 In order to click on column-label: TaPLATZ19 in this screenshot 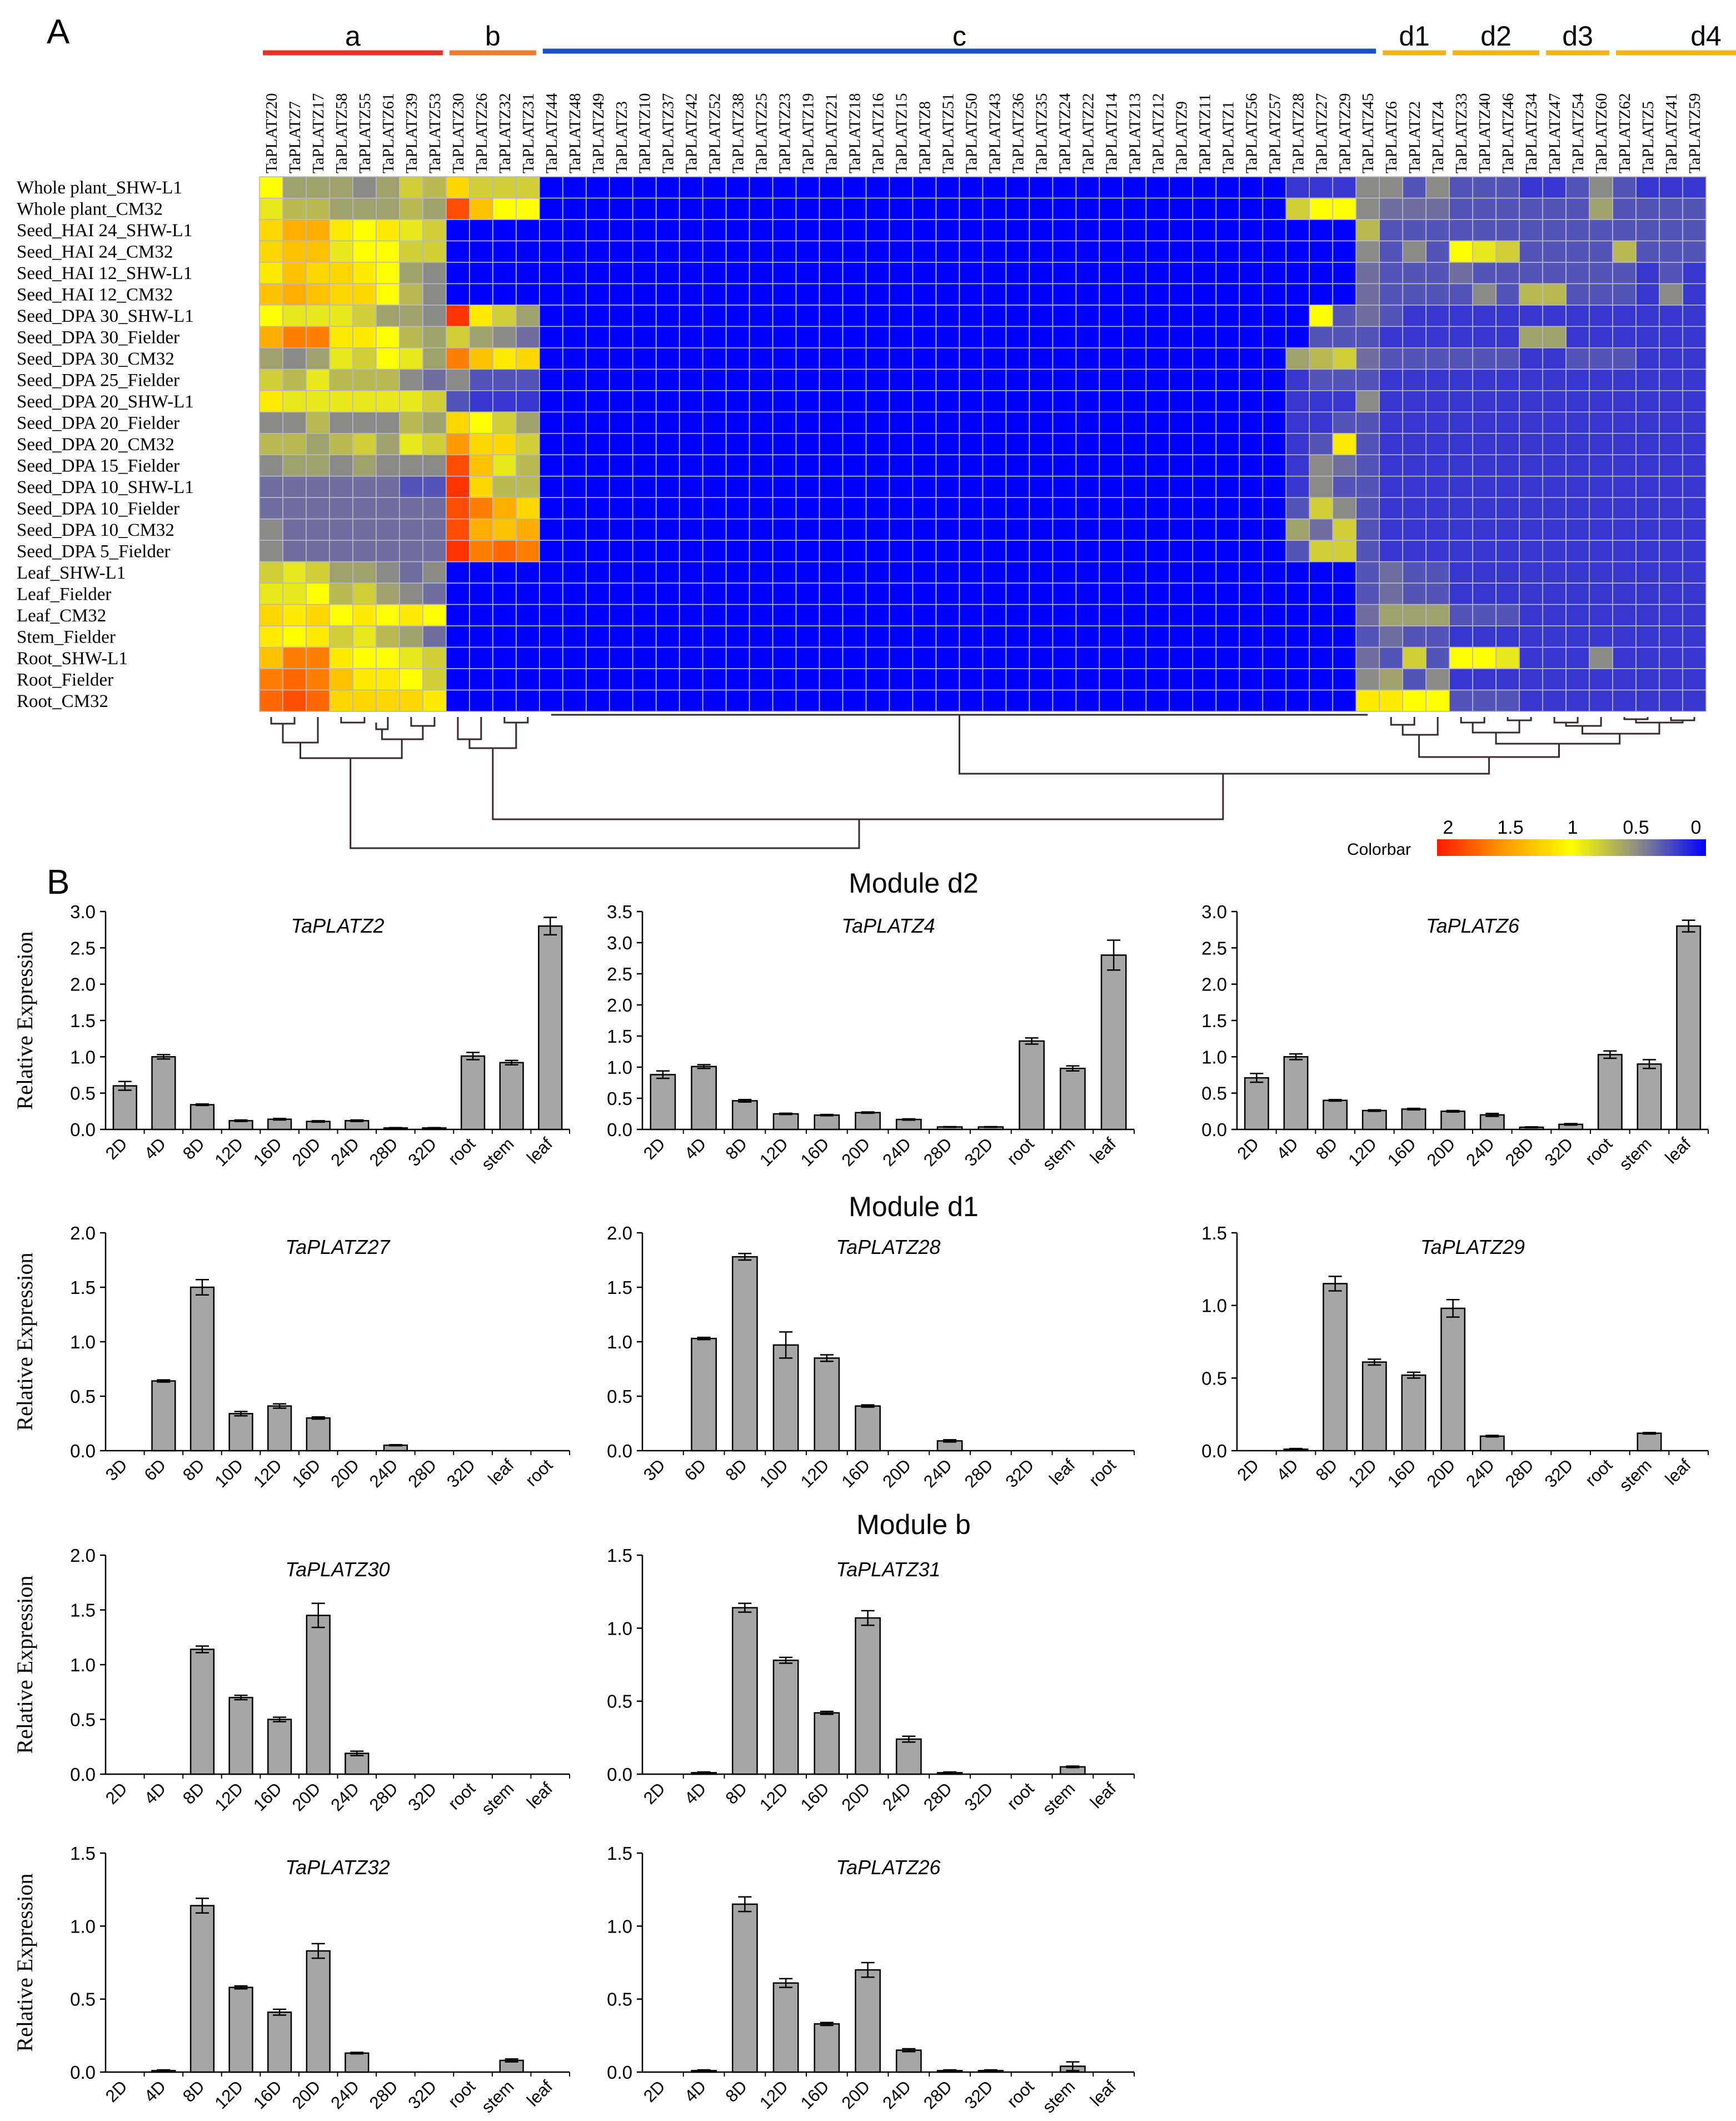, I will do `click(808, 133)`.